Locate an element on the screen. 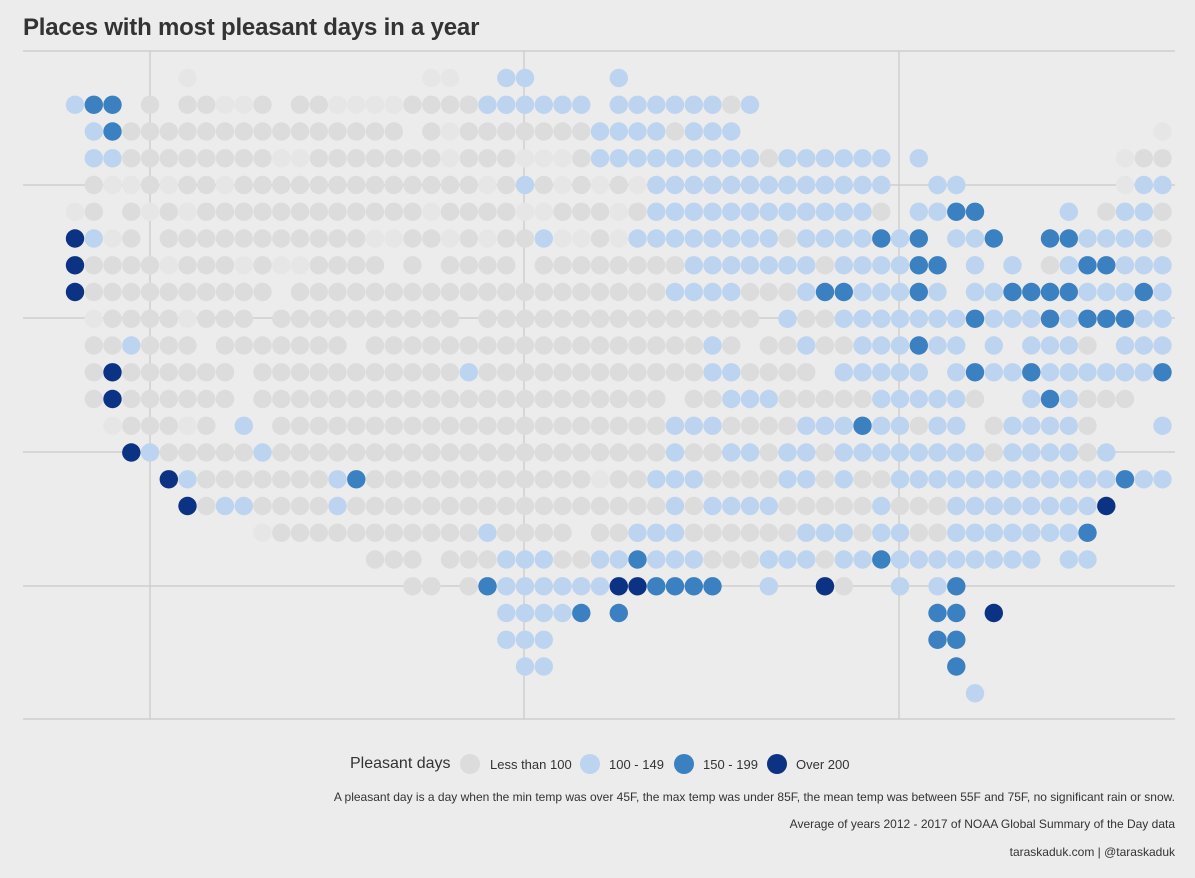 Image resolution: width=1195 pixels, height=878 pixels. chart-title: Places with most pleasant days in a year is located at coordinates (251, 27).